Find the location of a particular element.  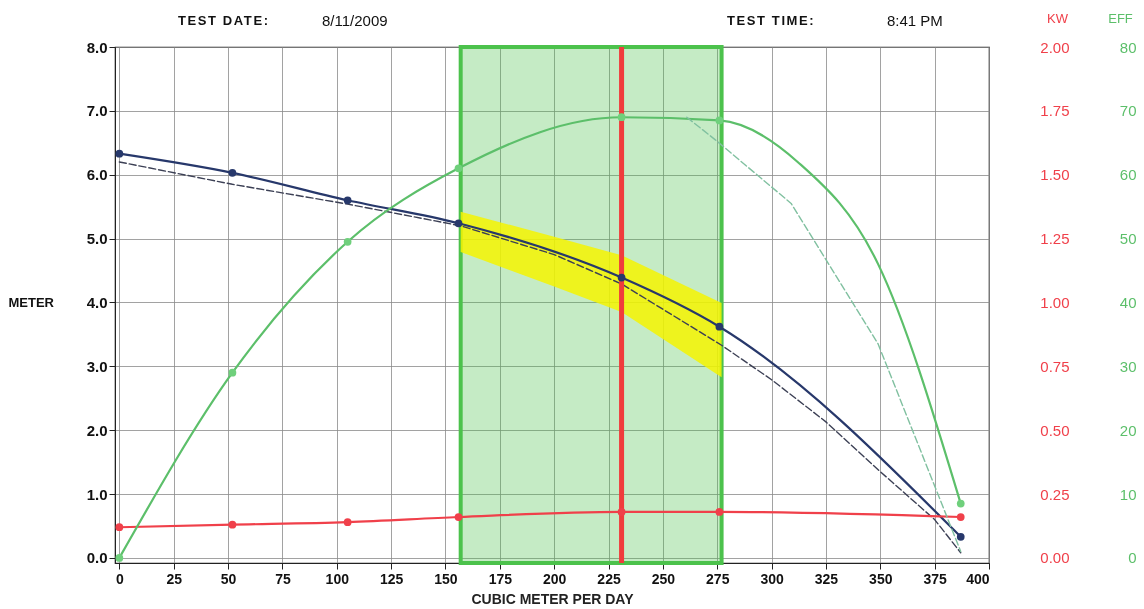

y2-tick-label: 2.00 is located at coordinates (1055, 47).